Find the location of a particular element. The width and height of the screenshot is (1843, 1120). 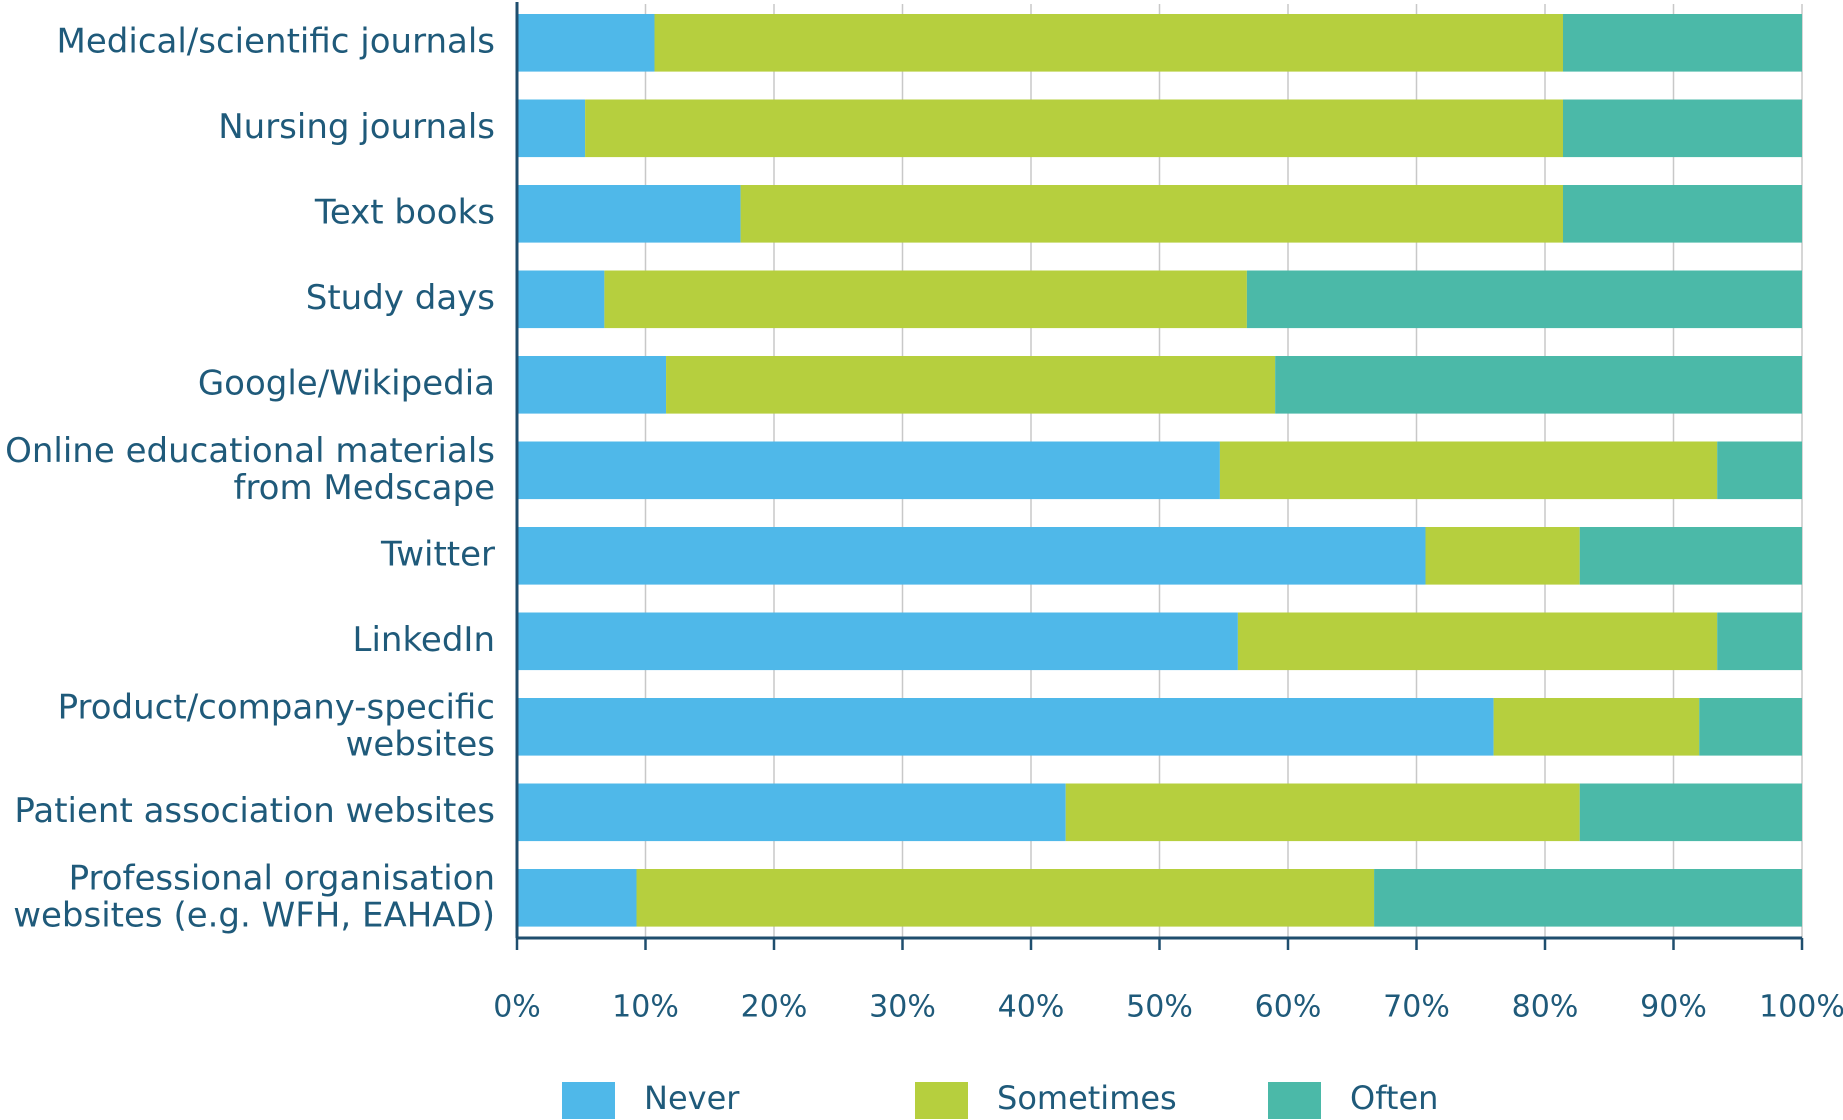

category-label: Patient association websites is located at coordinates (254, 811).